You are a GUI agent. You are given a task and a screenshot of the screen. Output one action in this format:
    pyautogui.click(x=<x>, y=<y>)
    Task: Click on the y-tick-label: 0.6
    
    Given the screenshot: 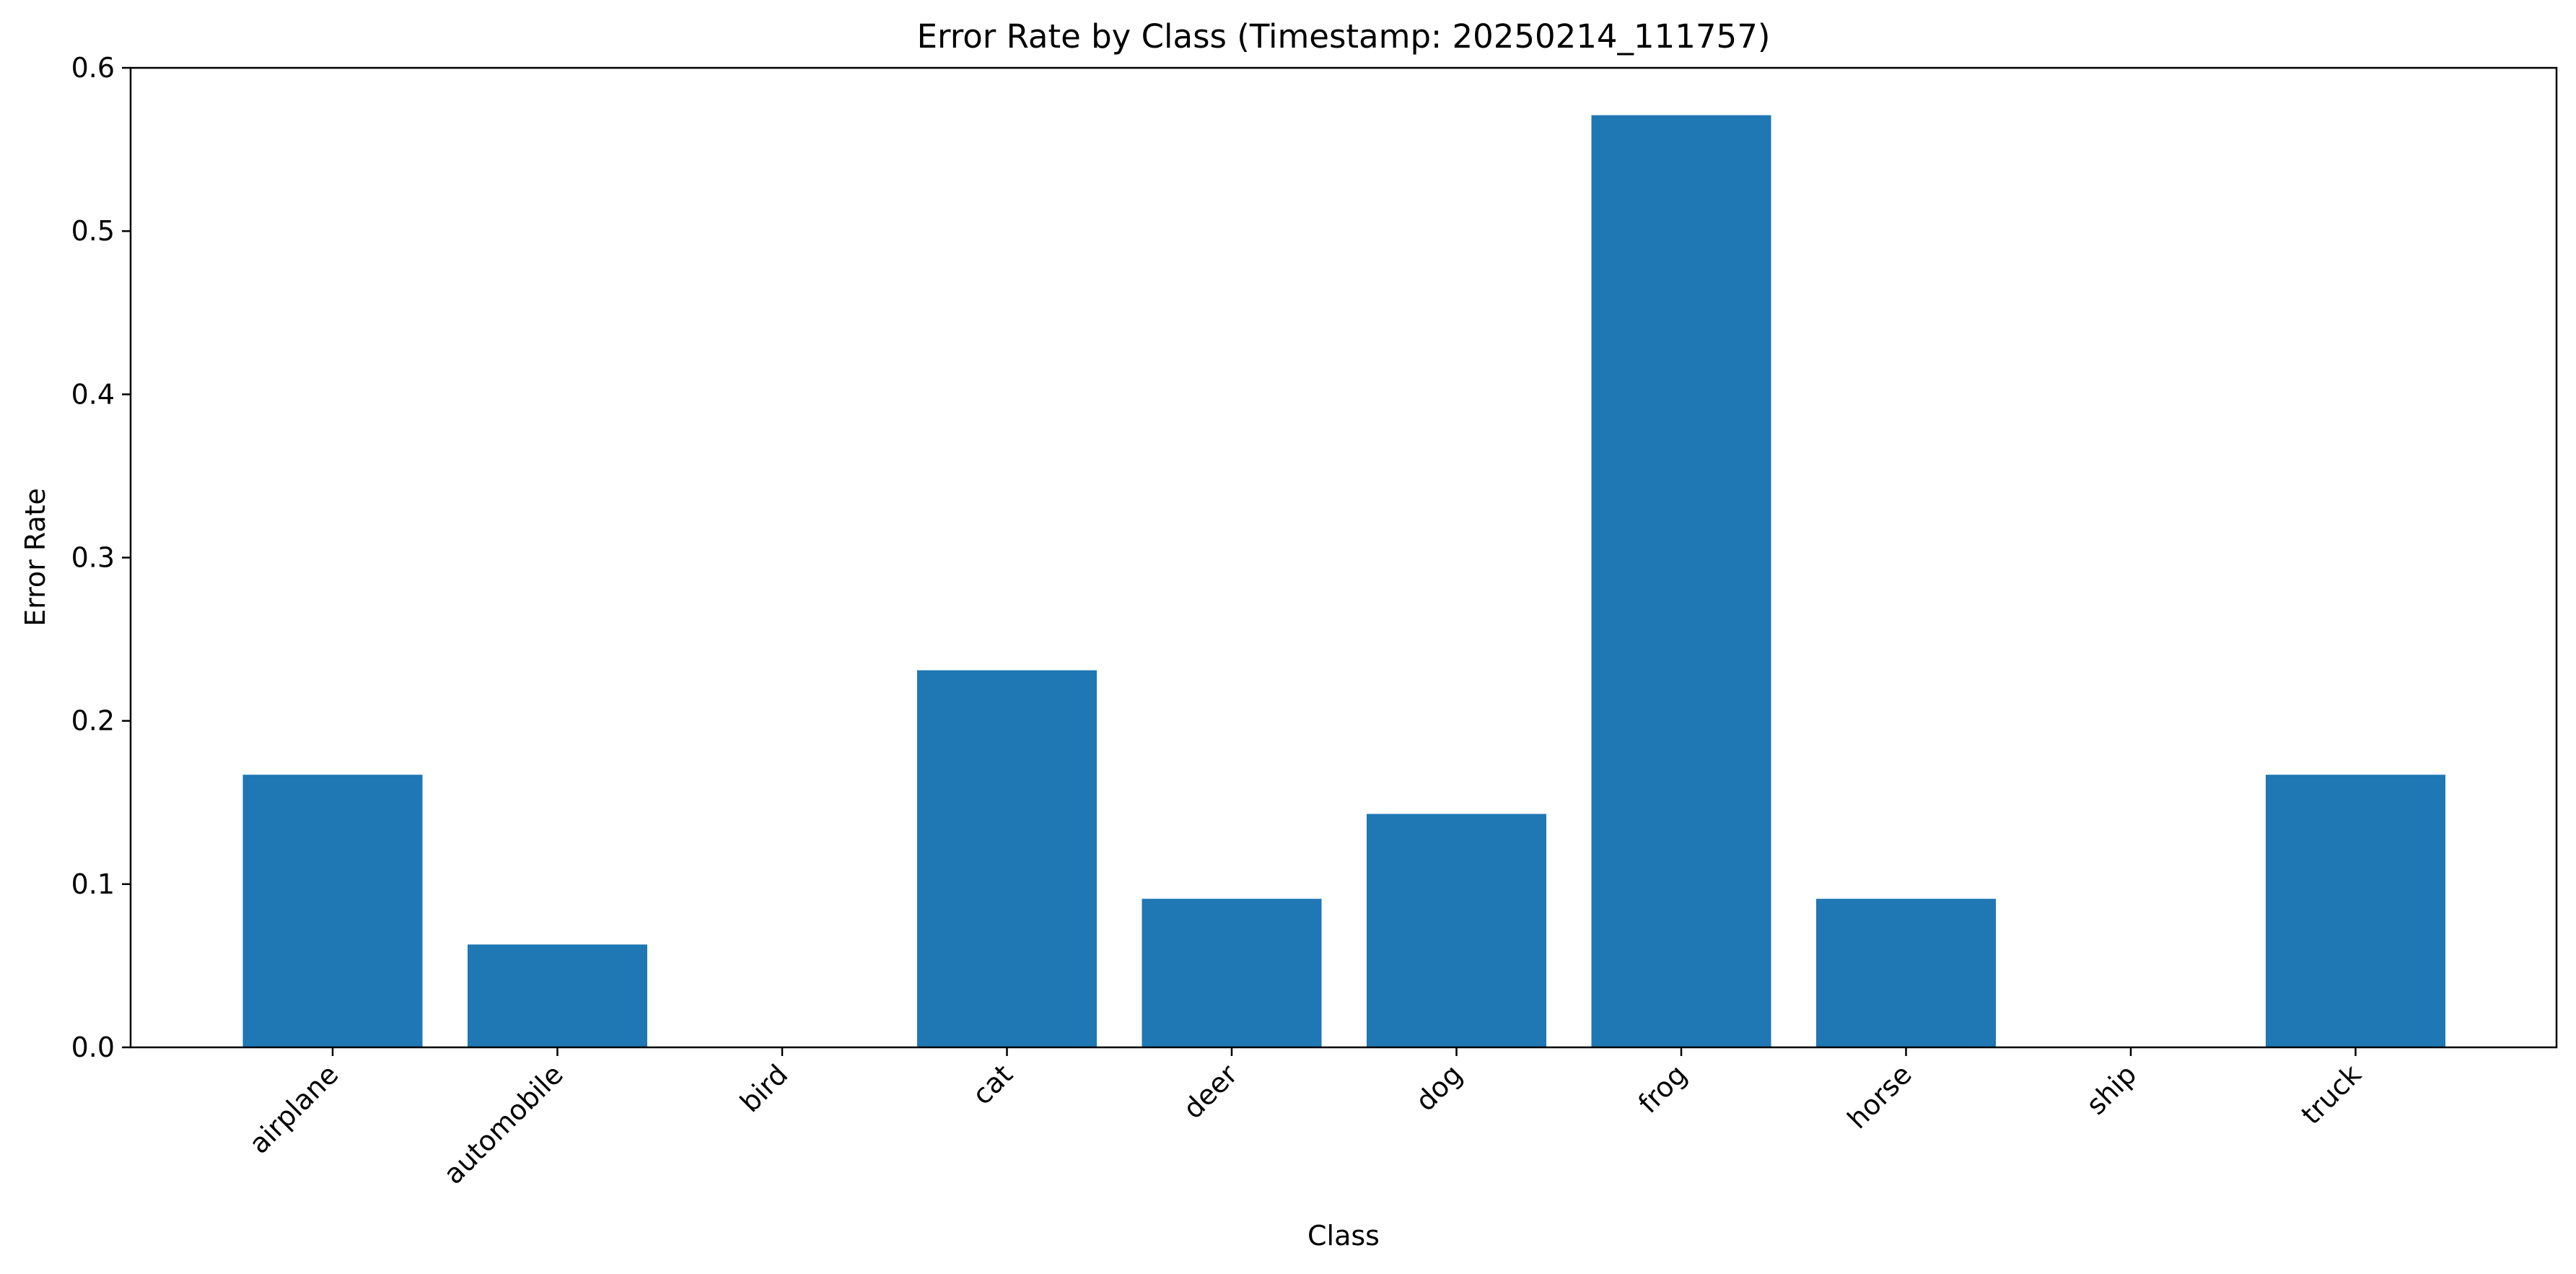 What is the action you would take?
    pyautogui.click(x=93, y=68)
    